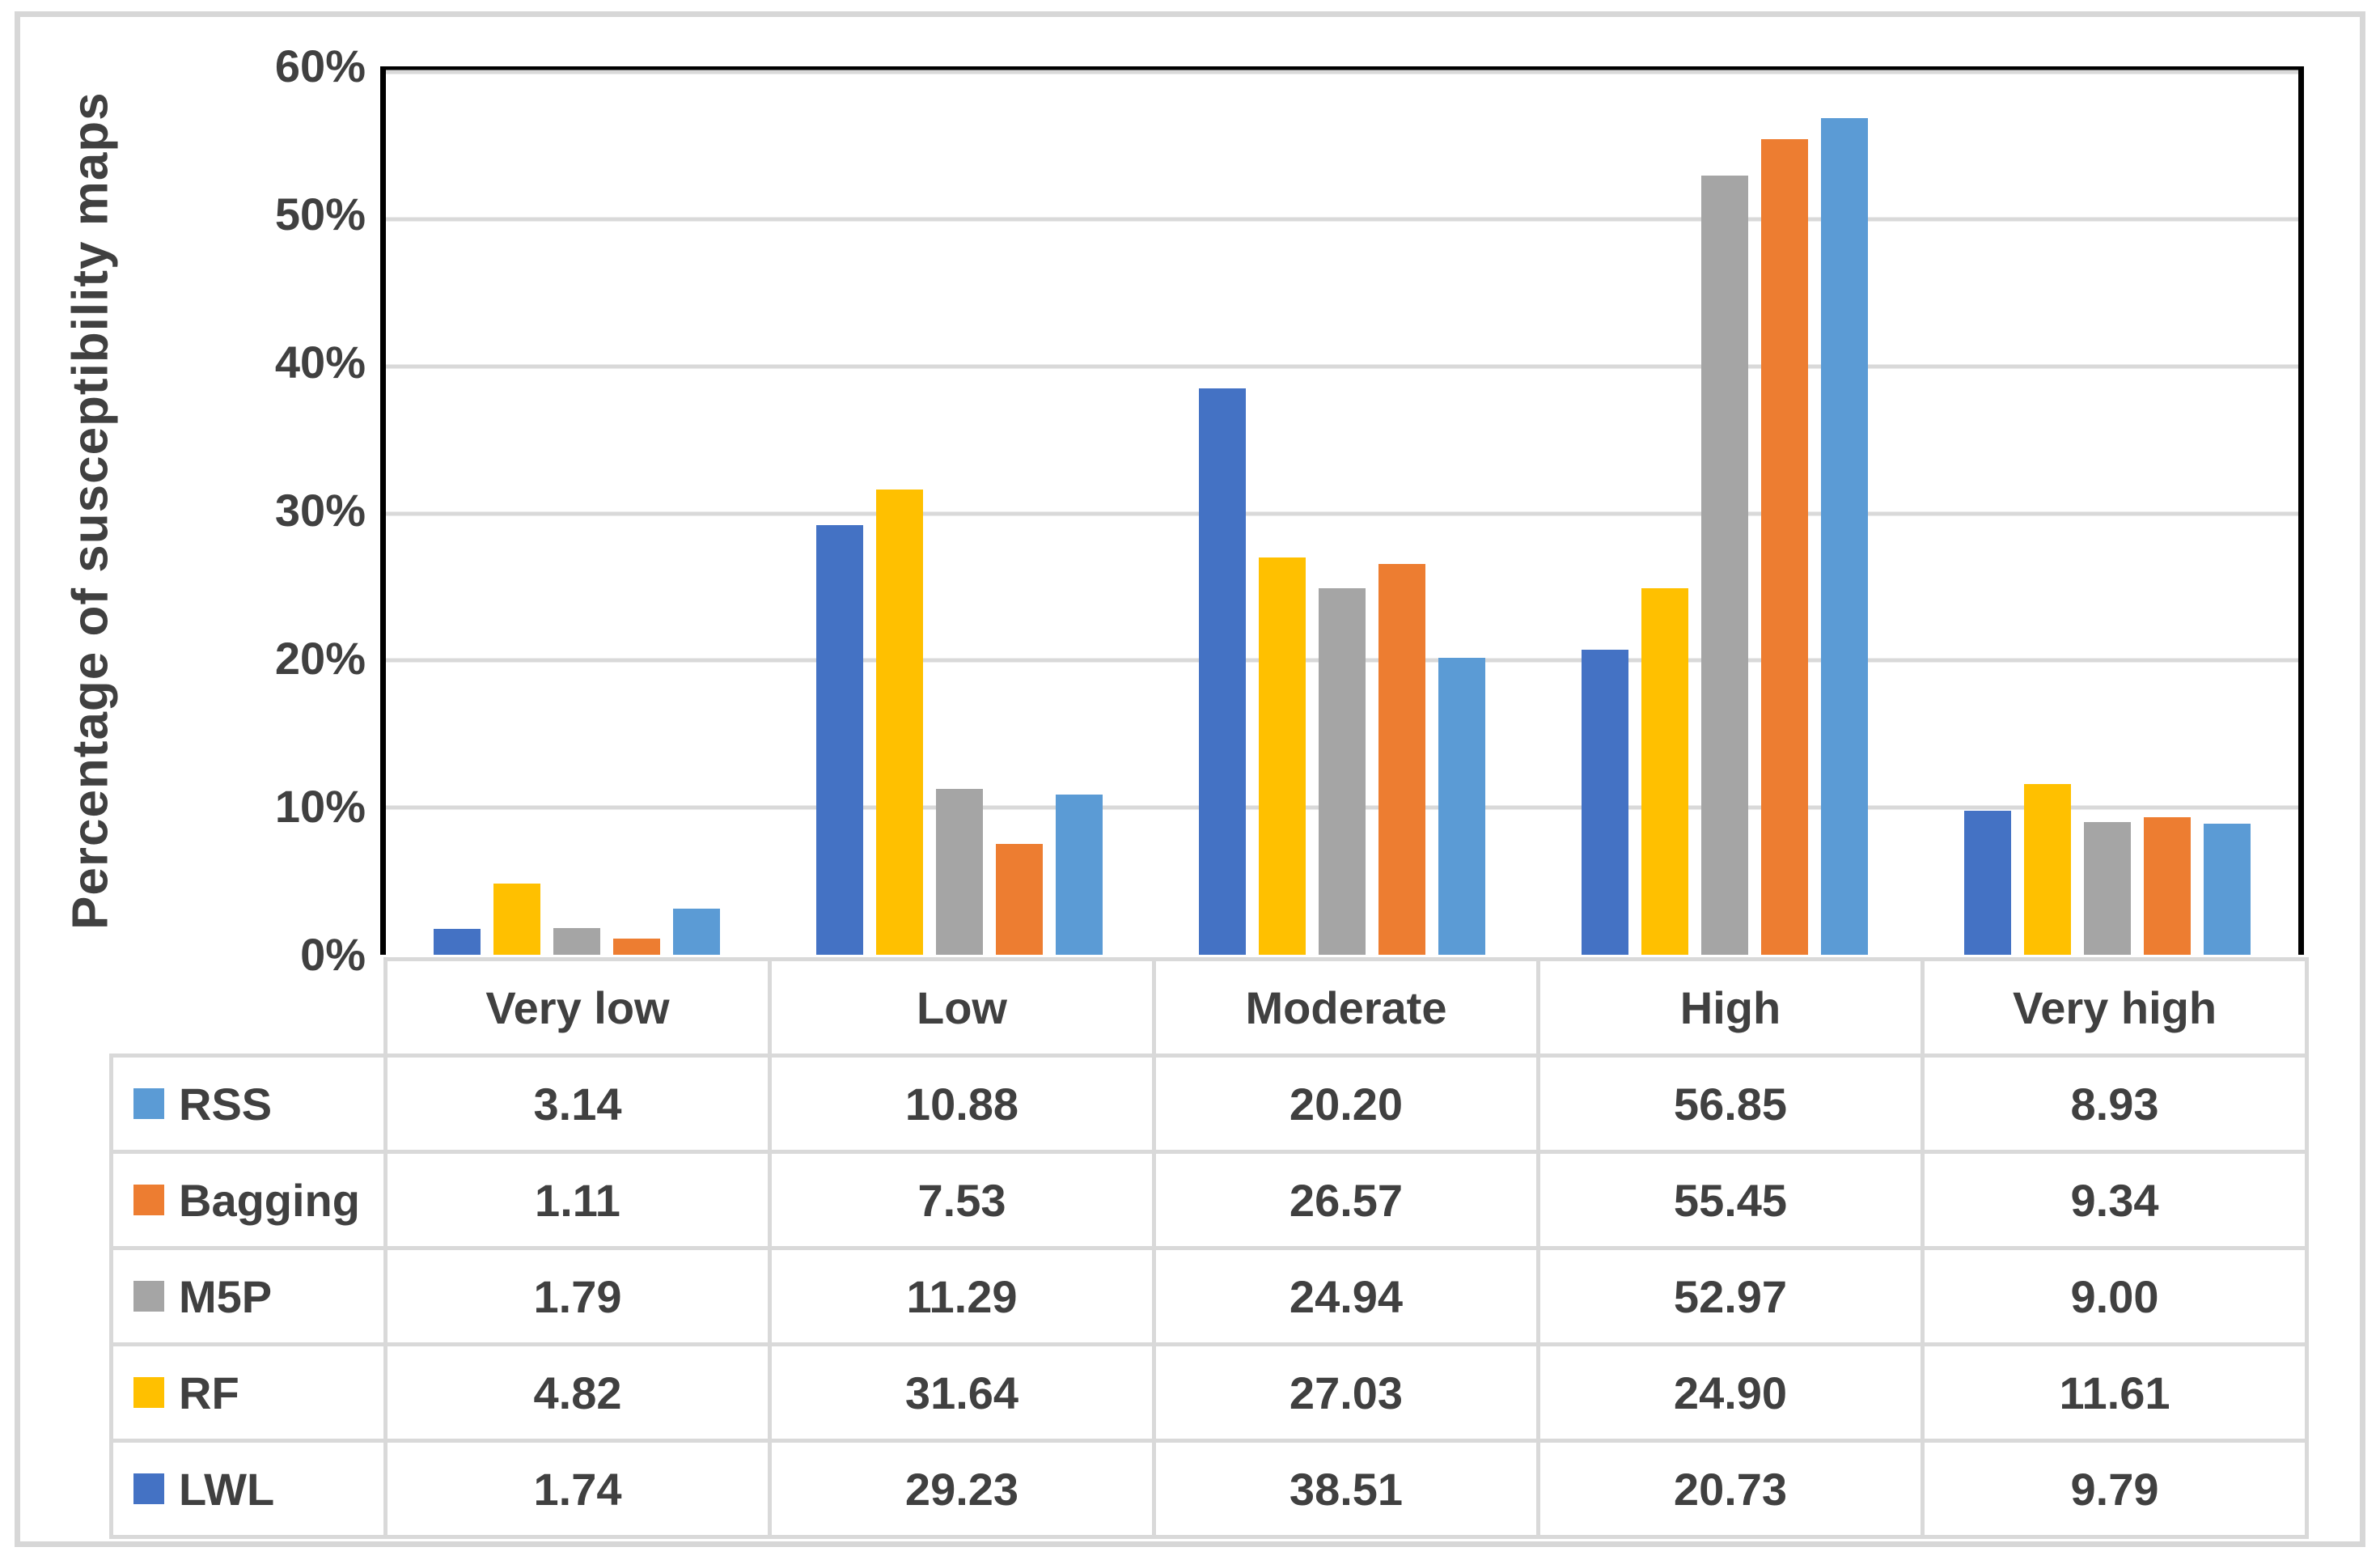 This screenshot has width=2380, height=1560. What do you see at coordinates (960, 872) in the screenshot?
I see `bar-m5p-low` at bounding box center [960, 872].